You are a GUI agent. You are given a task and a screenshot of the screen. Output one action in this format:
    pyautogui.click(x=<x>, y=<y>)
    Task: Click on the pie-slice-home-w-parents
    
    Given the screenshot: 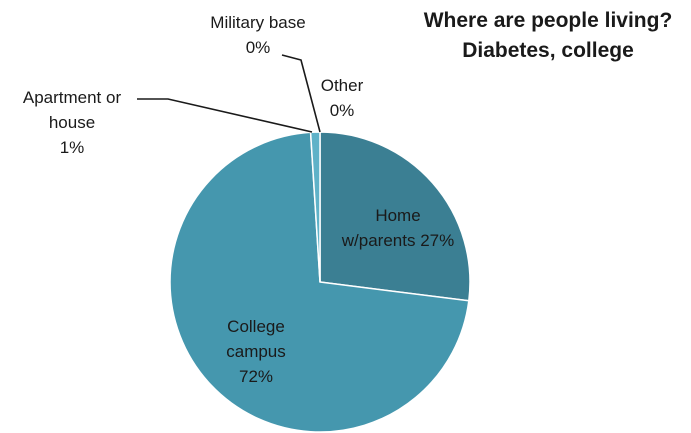 What is the action you would take?
    pyautogui.click(x=395, y=216)
    